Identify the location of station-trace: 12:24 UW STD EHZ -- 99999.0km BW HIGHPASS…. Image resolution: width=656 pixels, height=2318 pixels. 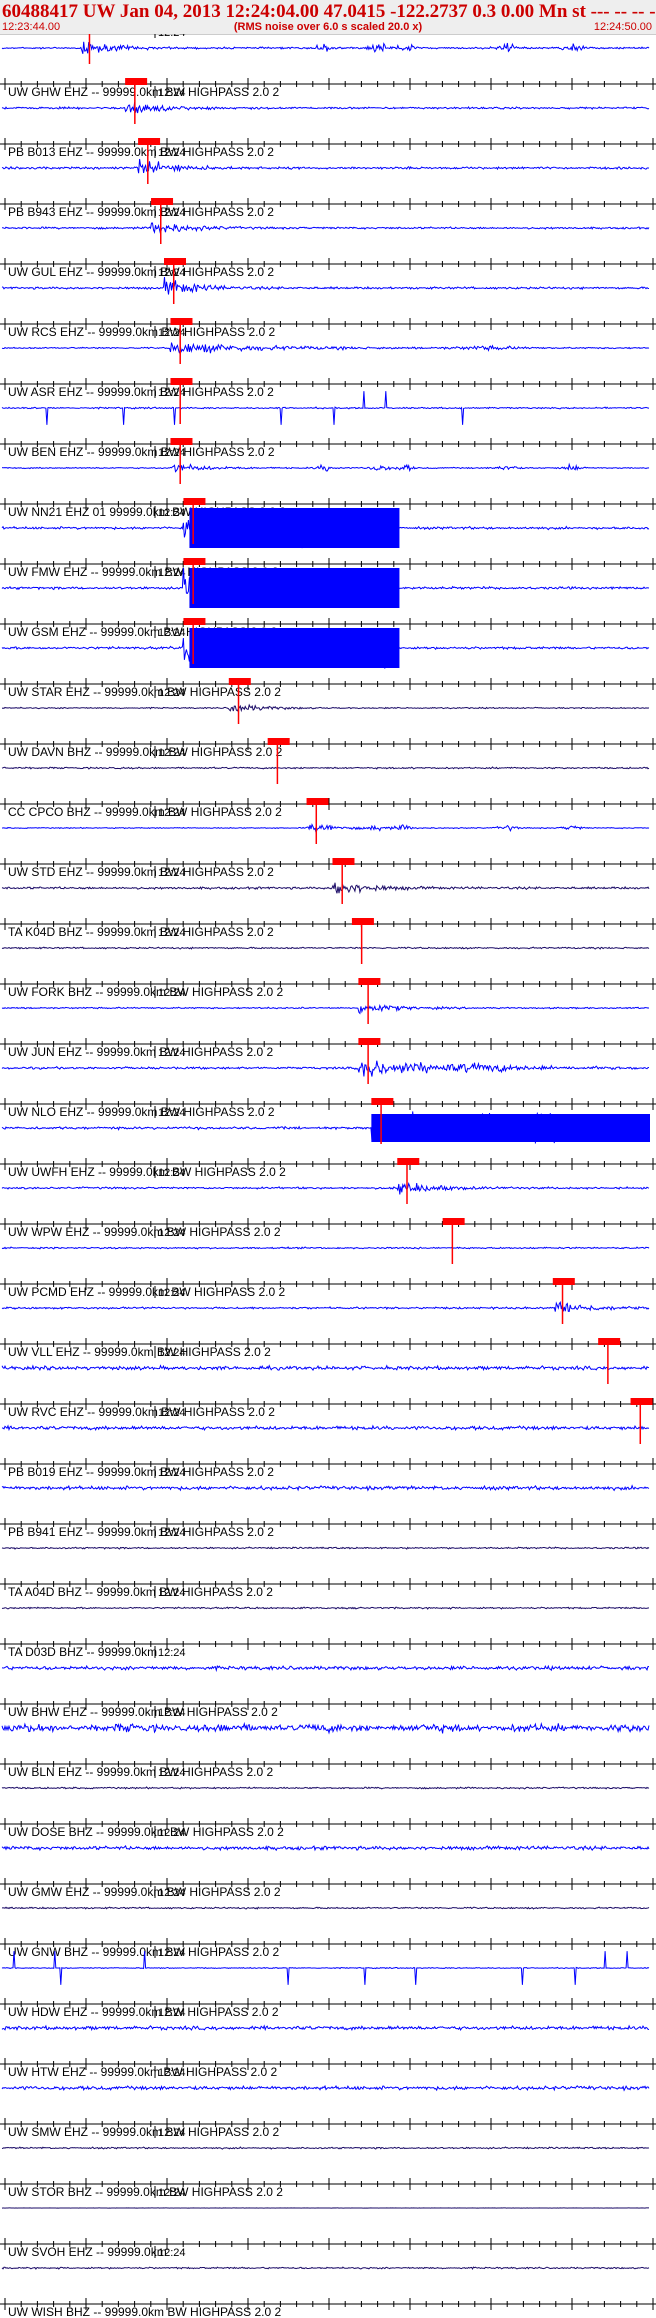
(328, 838).